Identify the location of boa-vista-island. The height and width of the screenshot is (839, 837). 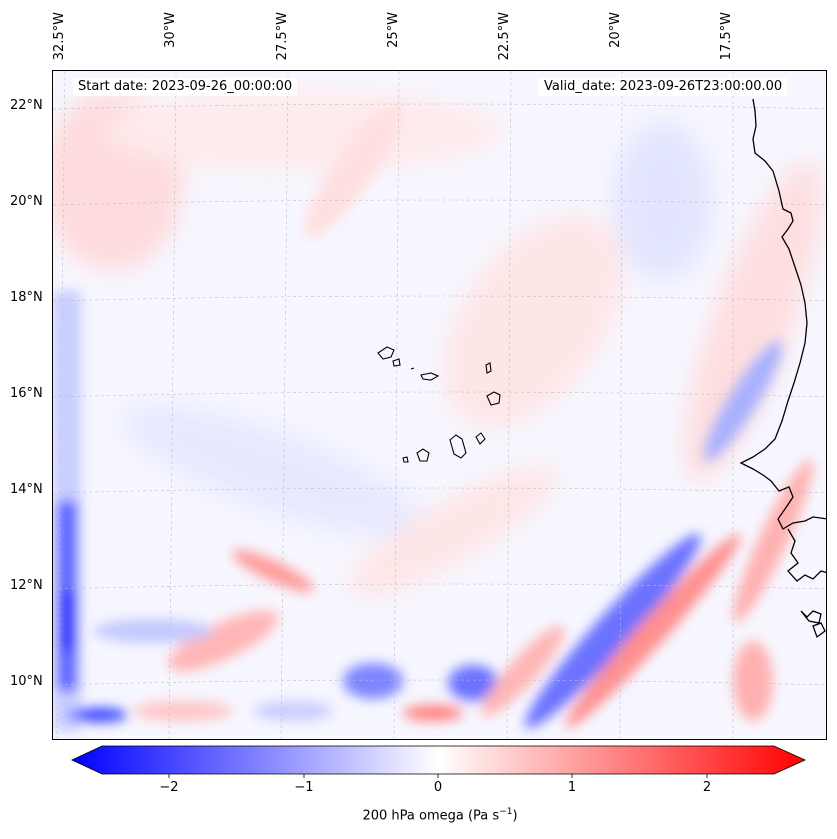
(493, 398).